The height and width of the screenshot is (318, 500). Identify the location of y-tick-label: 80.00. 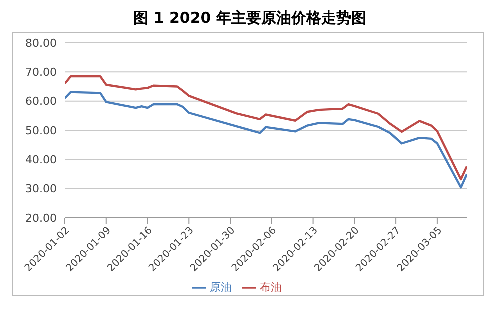
(41, 43).